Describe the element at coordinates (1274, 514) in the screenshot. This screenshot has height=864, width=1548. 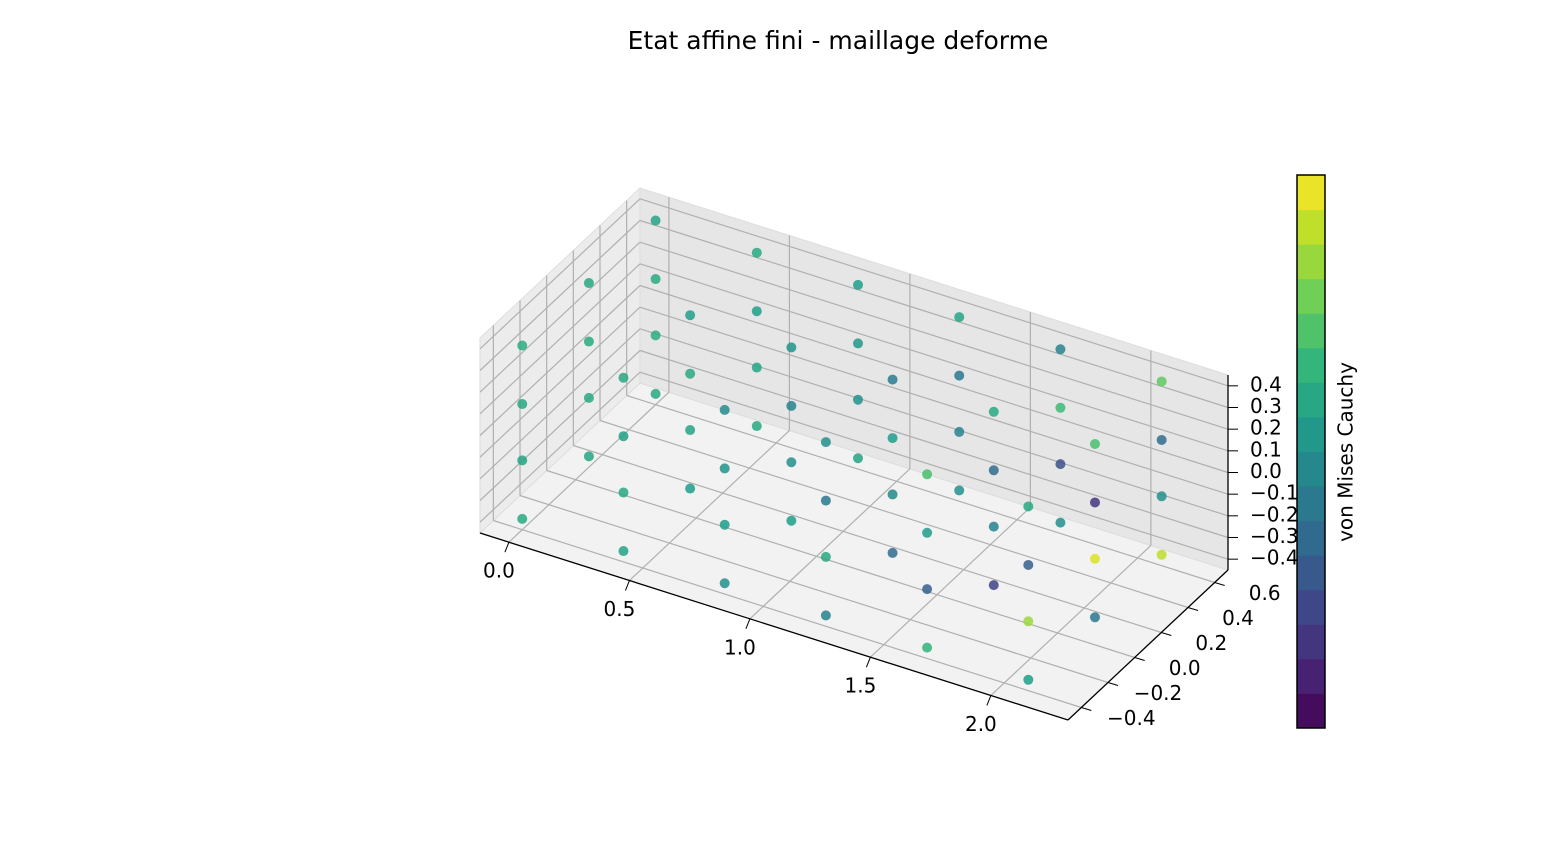
I see `z-tick-label: −0.2` at that location.